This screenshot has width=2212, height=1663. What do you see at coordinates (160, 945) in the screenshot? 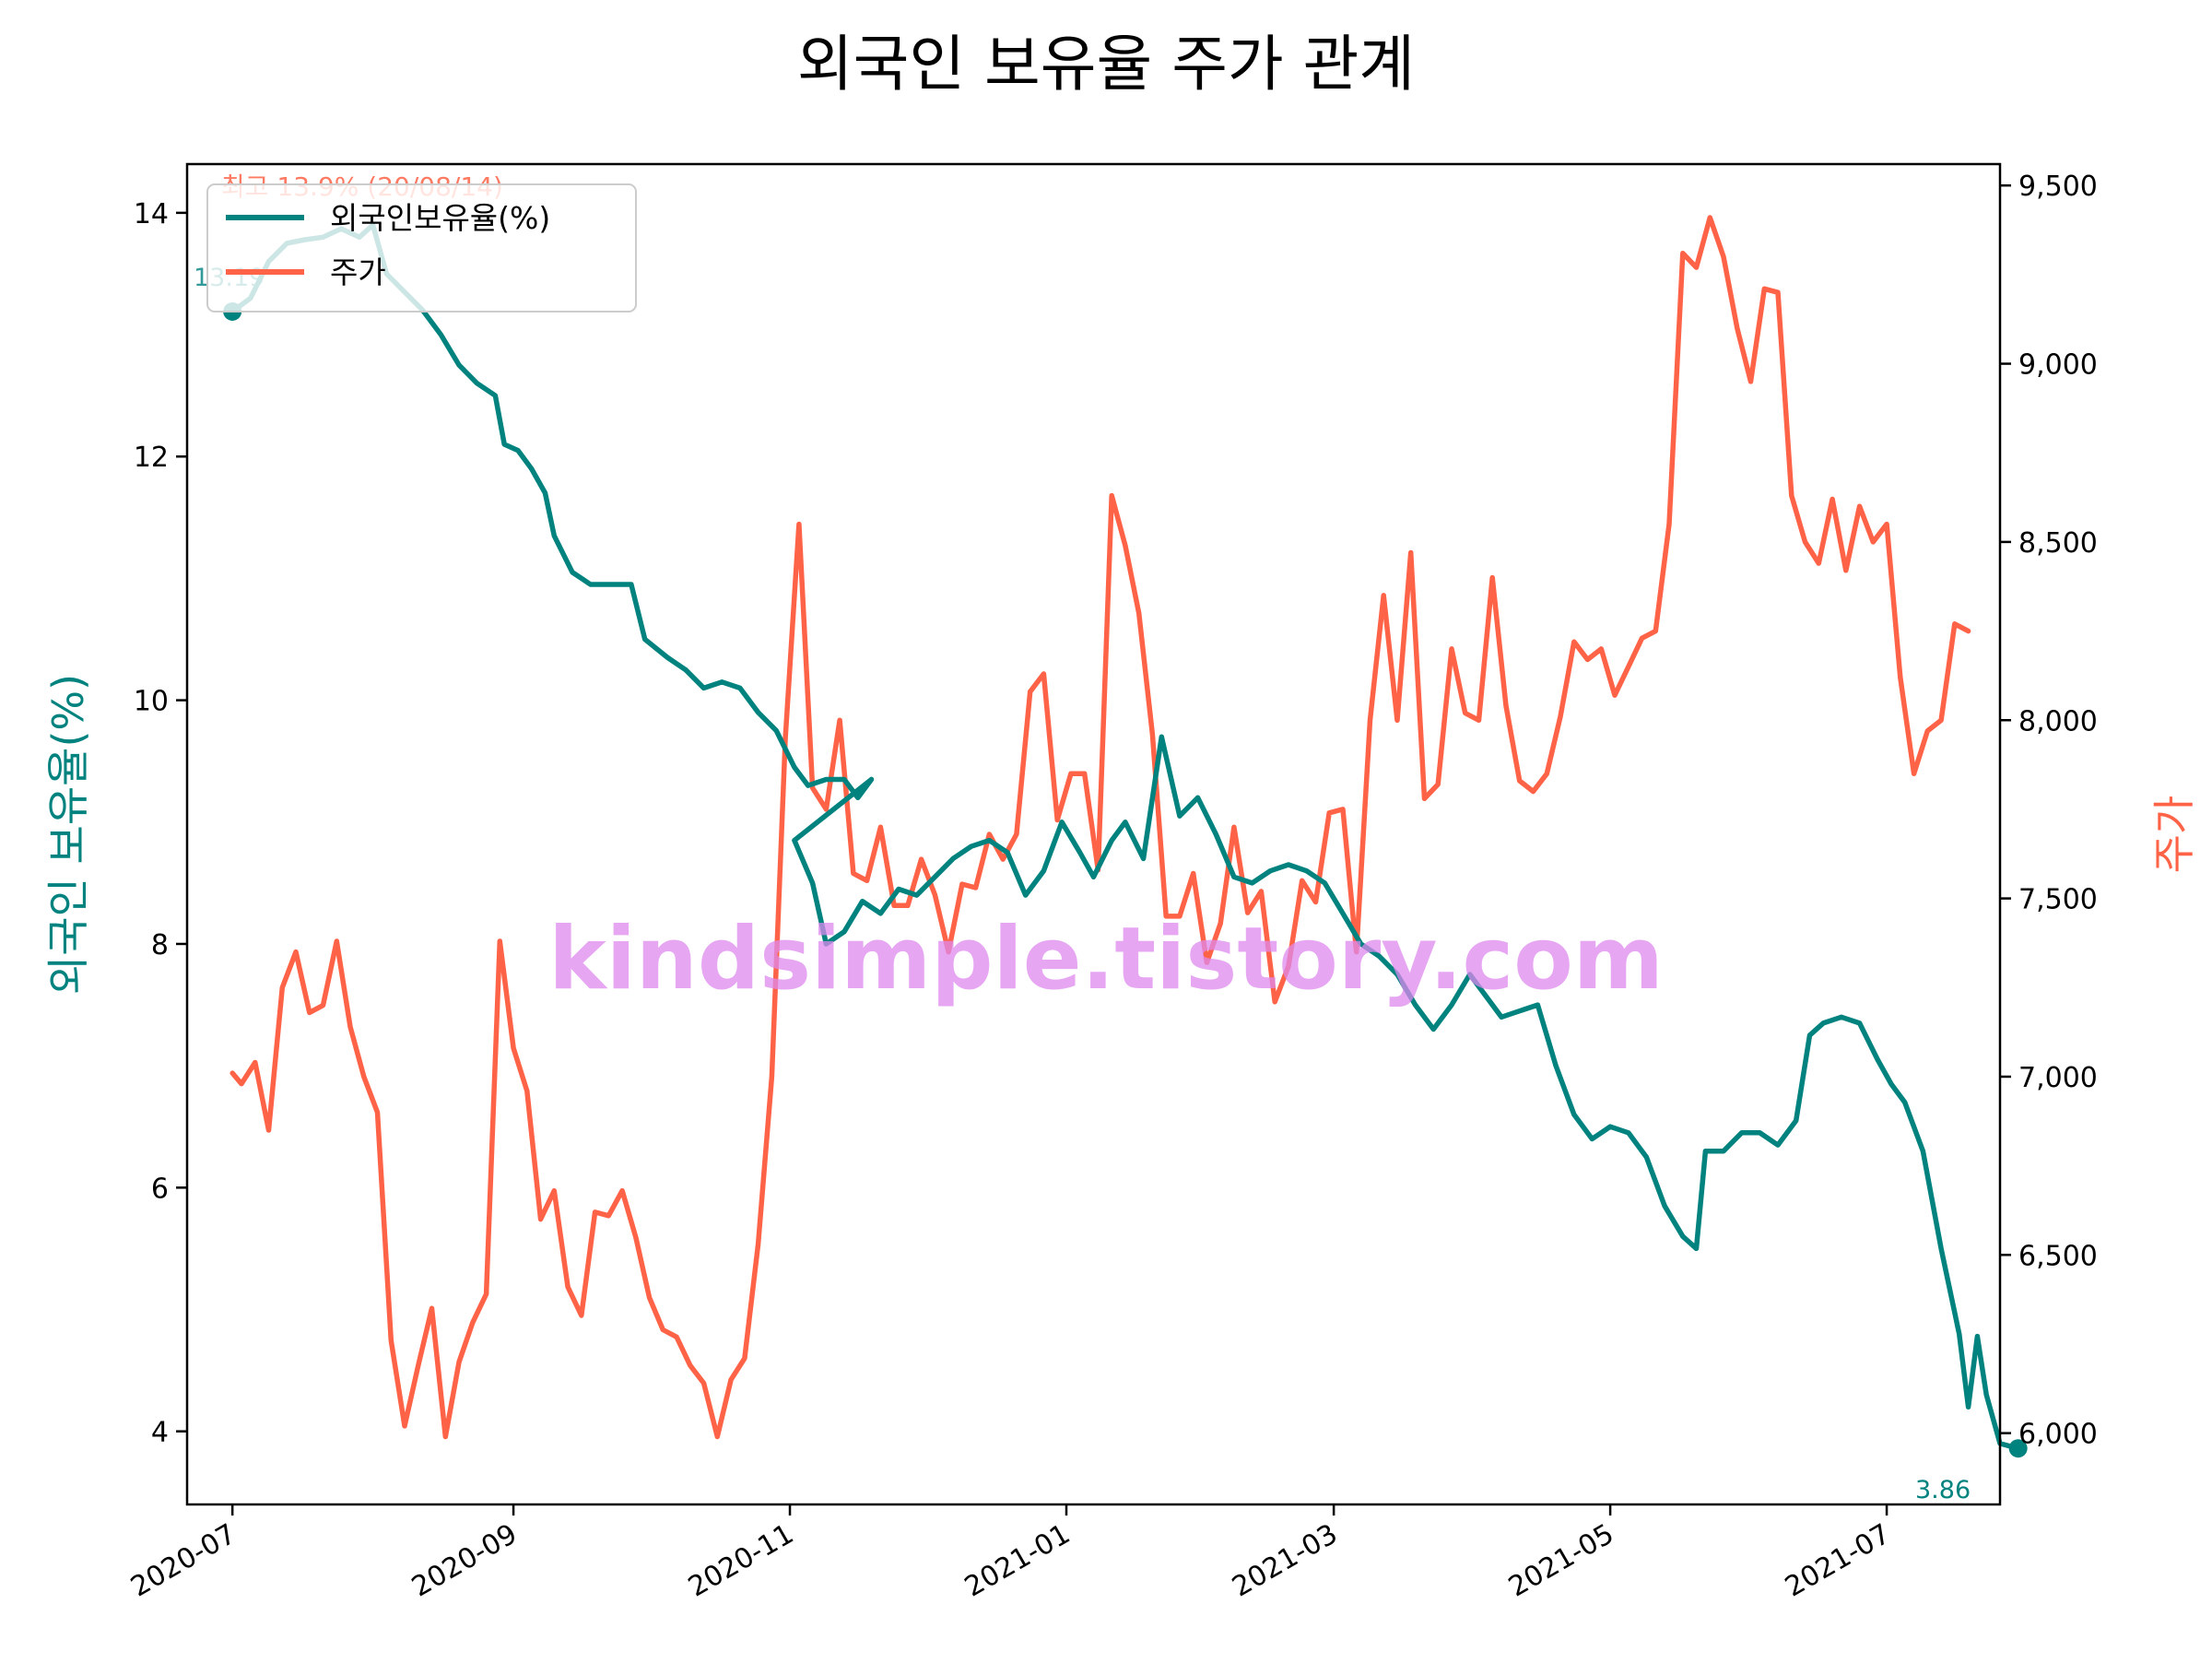
I see `y-left-tick-label: 8` at bounding box center [160, 945].